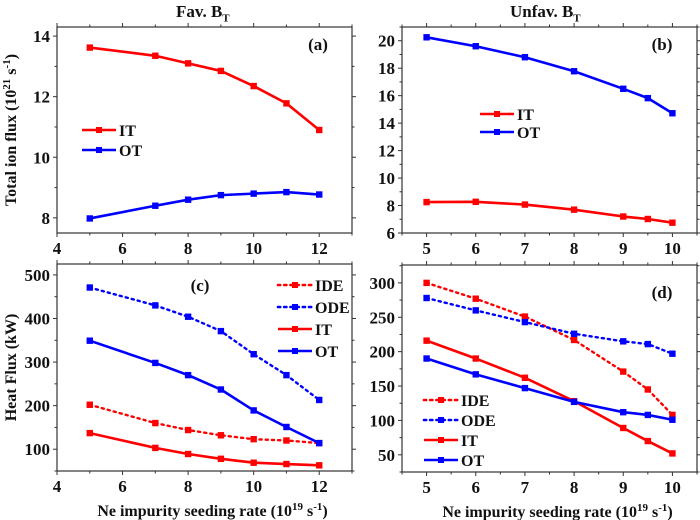 This screenshot has width=700, height=520. Describe the element at coordinates (441, 440) in the screenshot. I see `legend-marker-it` at that location.